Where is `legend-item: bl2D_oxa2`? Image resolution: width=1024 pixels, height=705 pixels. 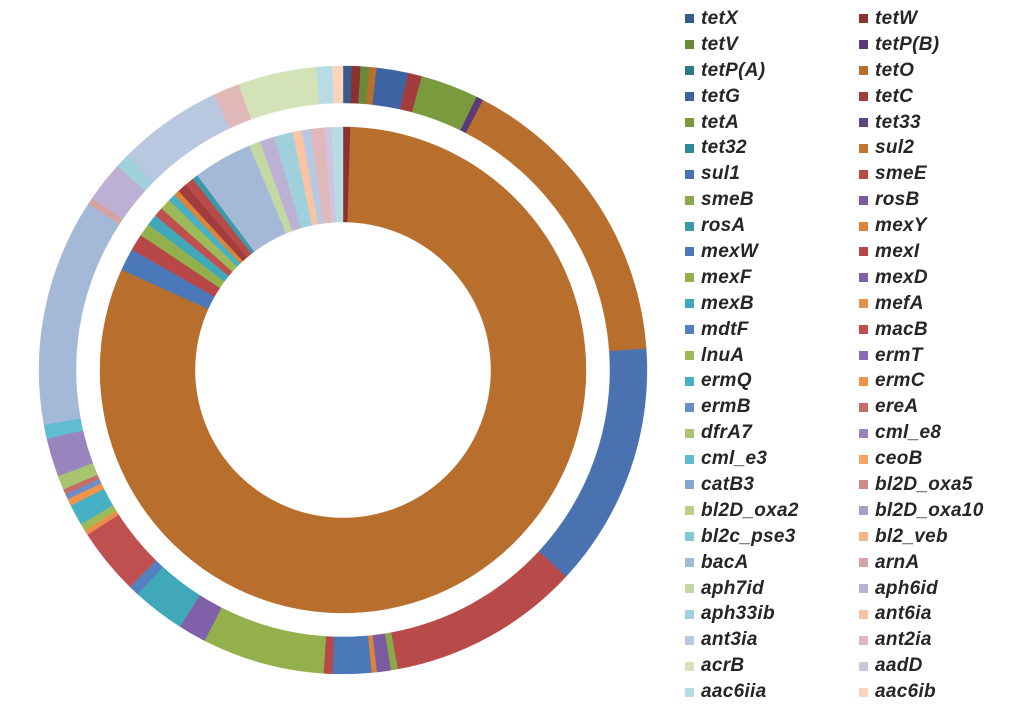 legend-item: bl2D_oxa2 is located at coordinates (772, 511).